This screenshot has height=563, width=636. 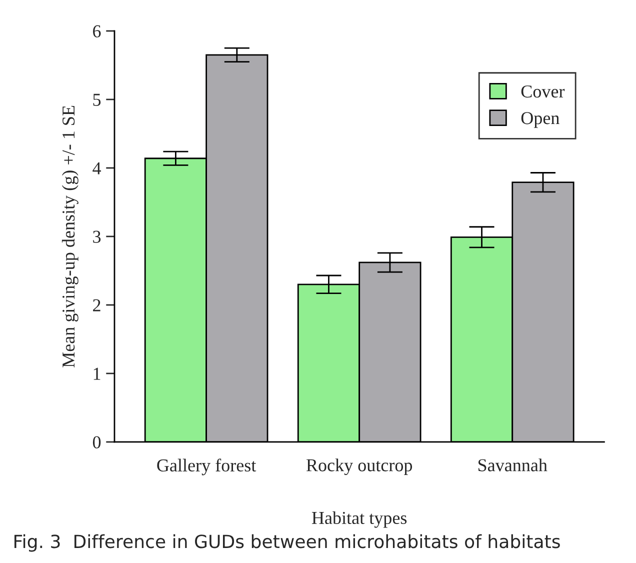 I want to click on y-tick-label: 3, so click(x=97, y=236).